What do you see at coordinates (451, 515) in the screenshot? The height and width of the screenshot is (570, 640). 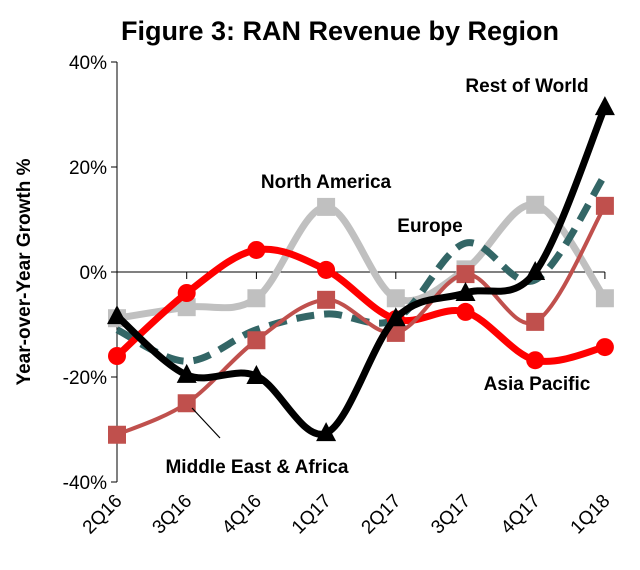 I see `x-tick-label: 3Q17` at bounding box center [451, 515].